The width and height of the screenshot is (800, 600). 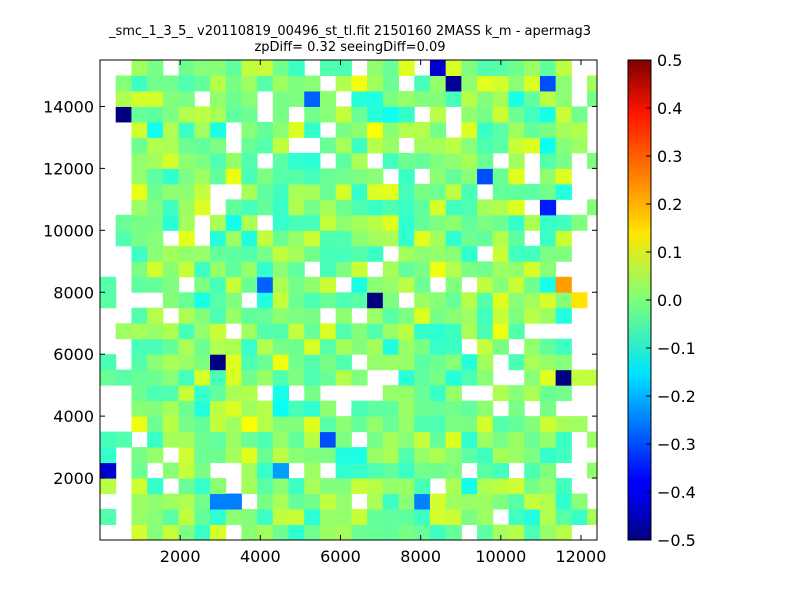 I want to click on colorbar-tick-label: −0.1, so click(x=676, y=348).